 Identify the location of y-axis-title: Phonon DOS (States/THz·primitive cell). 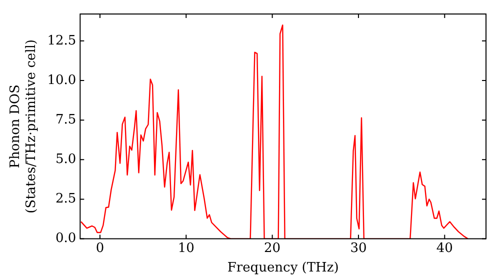
(23, 126).